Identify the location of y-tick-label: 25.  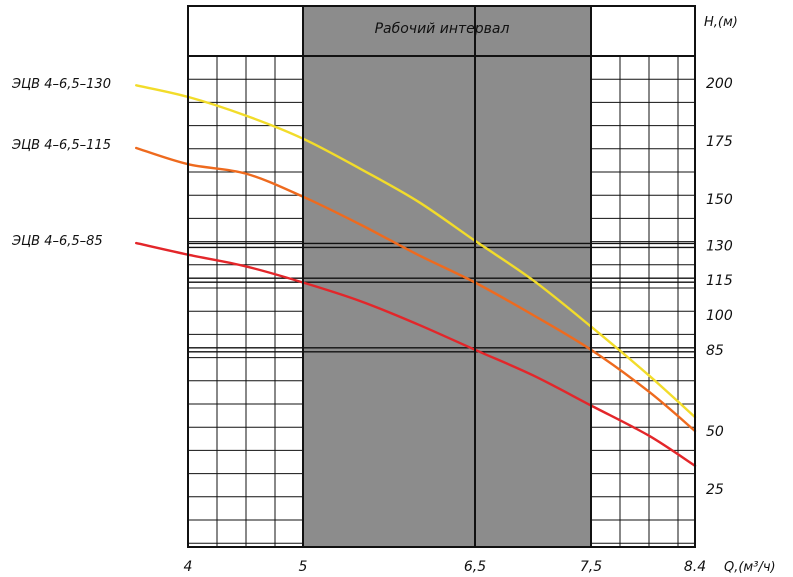
(715, 490).